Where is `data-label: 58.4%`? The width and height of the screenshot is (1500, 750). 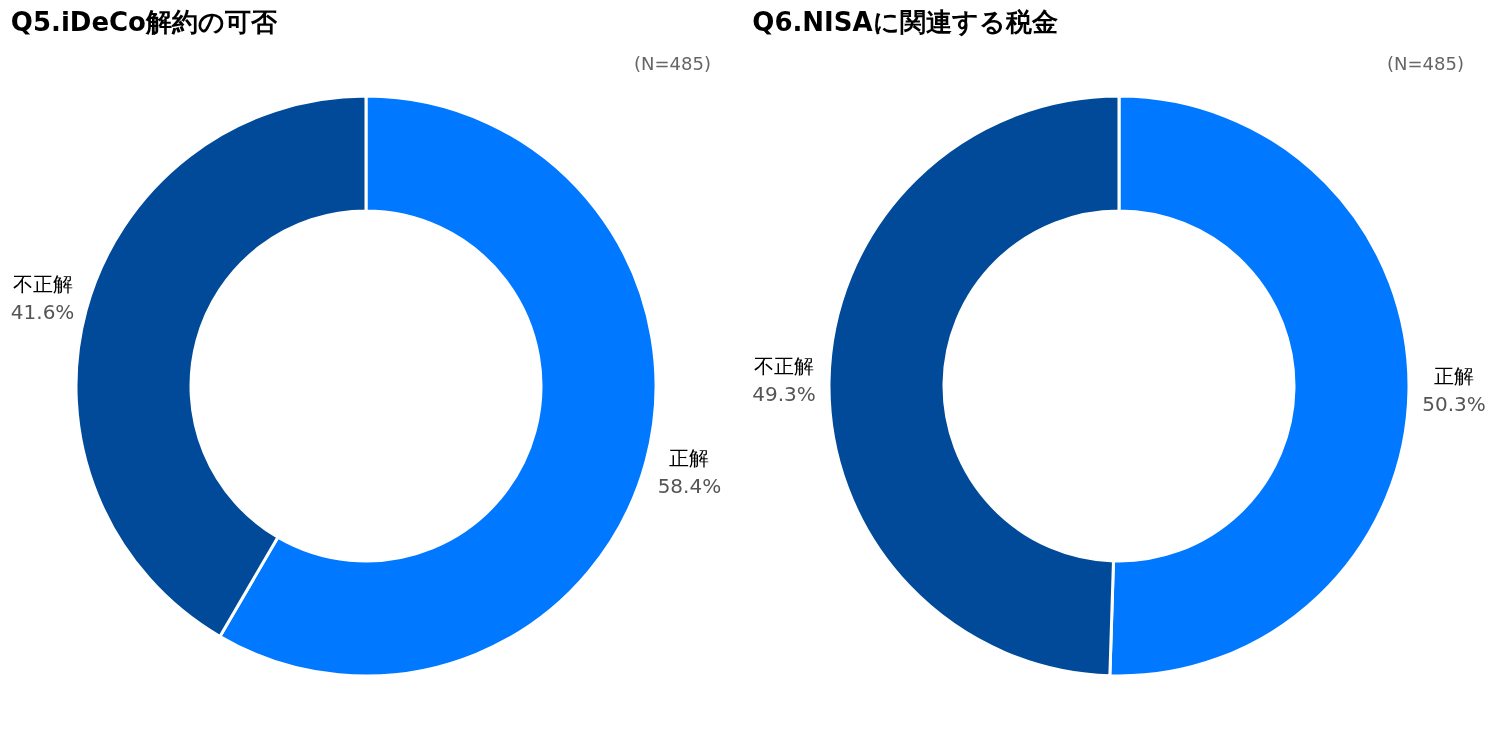
data-label: 58.4% is located at coordinates (689, 486).